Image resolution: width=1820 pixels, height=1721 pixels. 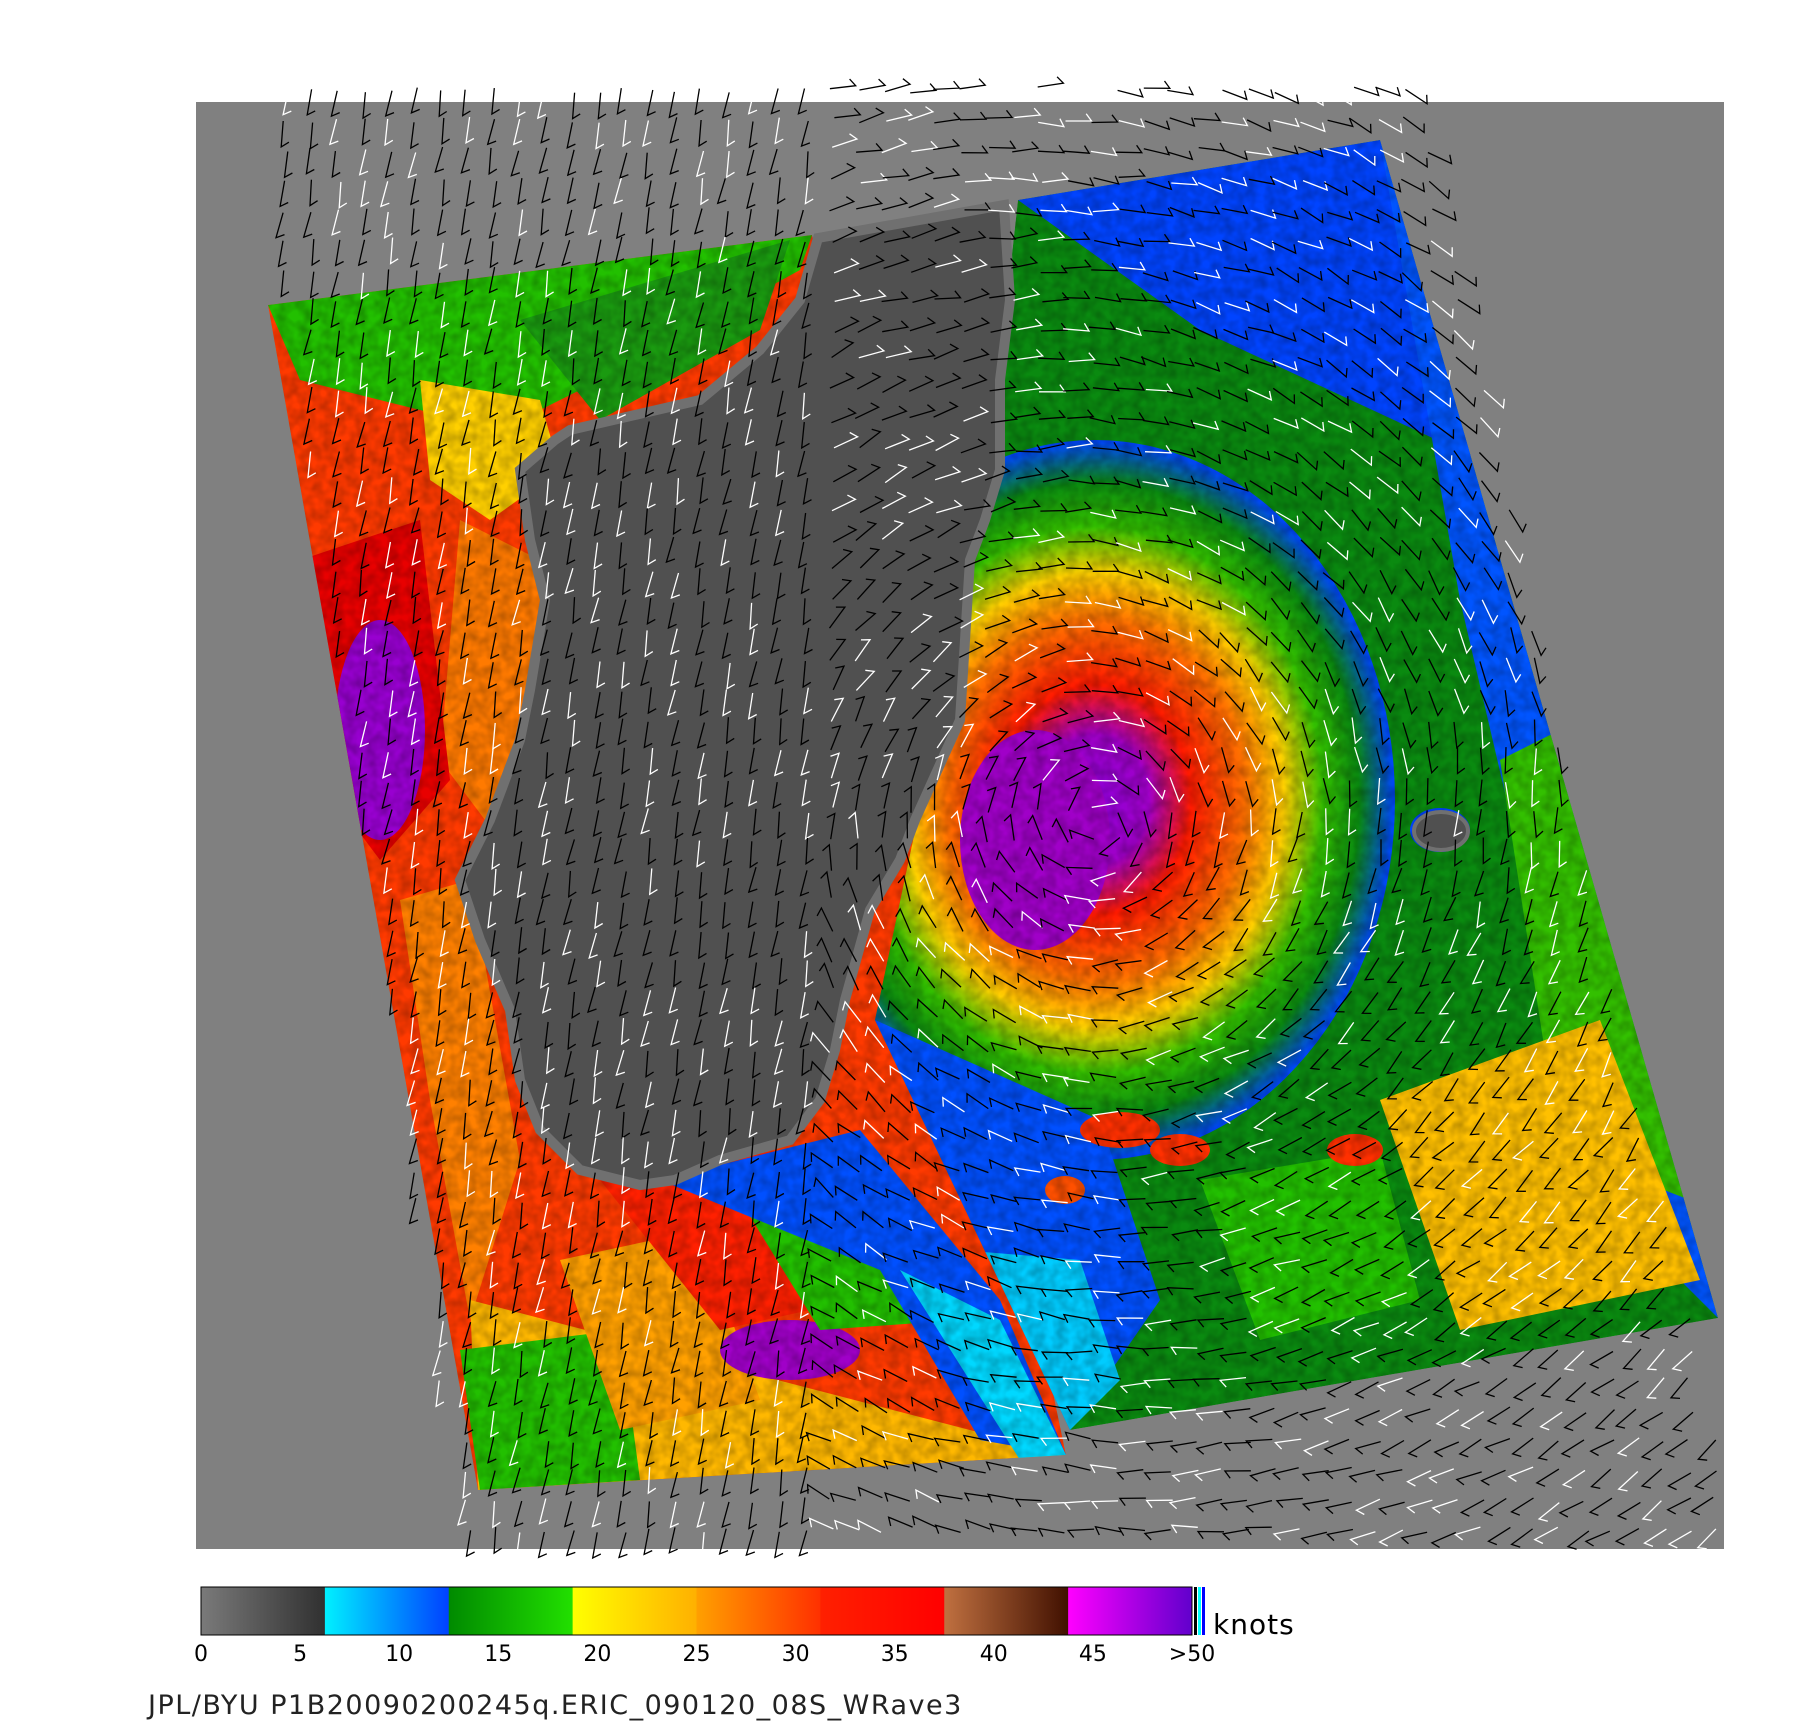 What do you see at coordinates (597, 1654) in the screenshot?
I see `colorbar-tick-label: 20` at bounding box center [597, 1654].